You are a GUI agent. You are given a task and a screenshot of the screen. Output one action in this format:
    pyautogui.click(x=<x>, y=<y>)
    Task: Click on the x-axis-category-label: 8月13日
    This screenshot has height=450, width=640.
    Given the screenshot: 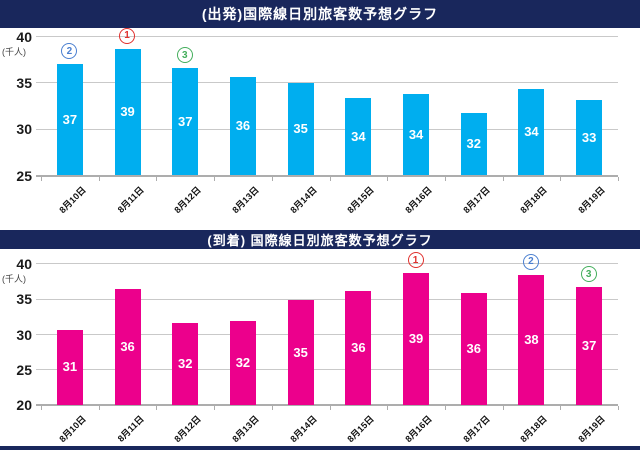 What is the action you would take?
    pyautogui.click(x=245, y=429)
    